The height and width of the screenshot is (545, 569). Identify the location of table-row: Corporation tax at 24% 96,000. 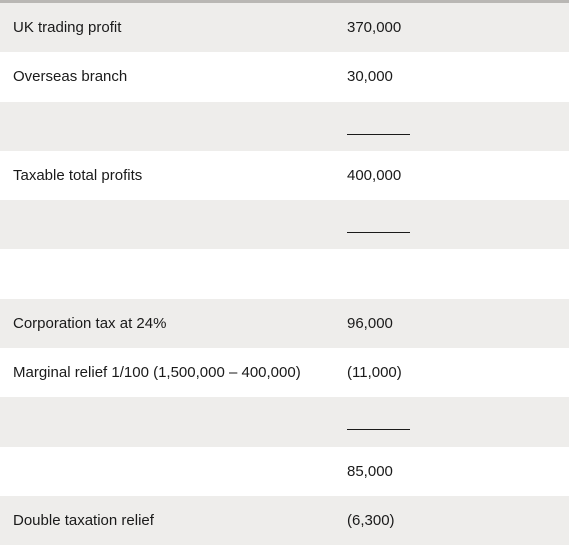
(284, 323).